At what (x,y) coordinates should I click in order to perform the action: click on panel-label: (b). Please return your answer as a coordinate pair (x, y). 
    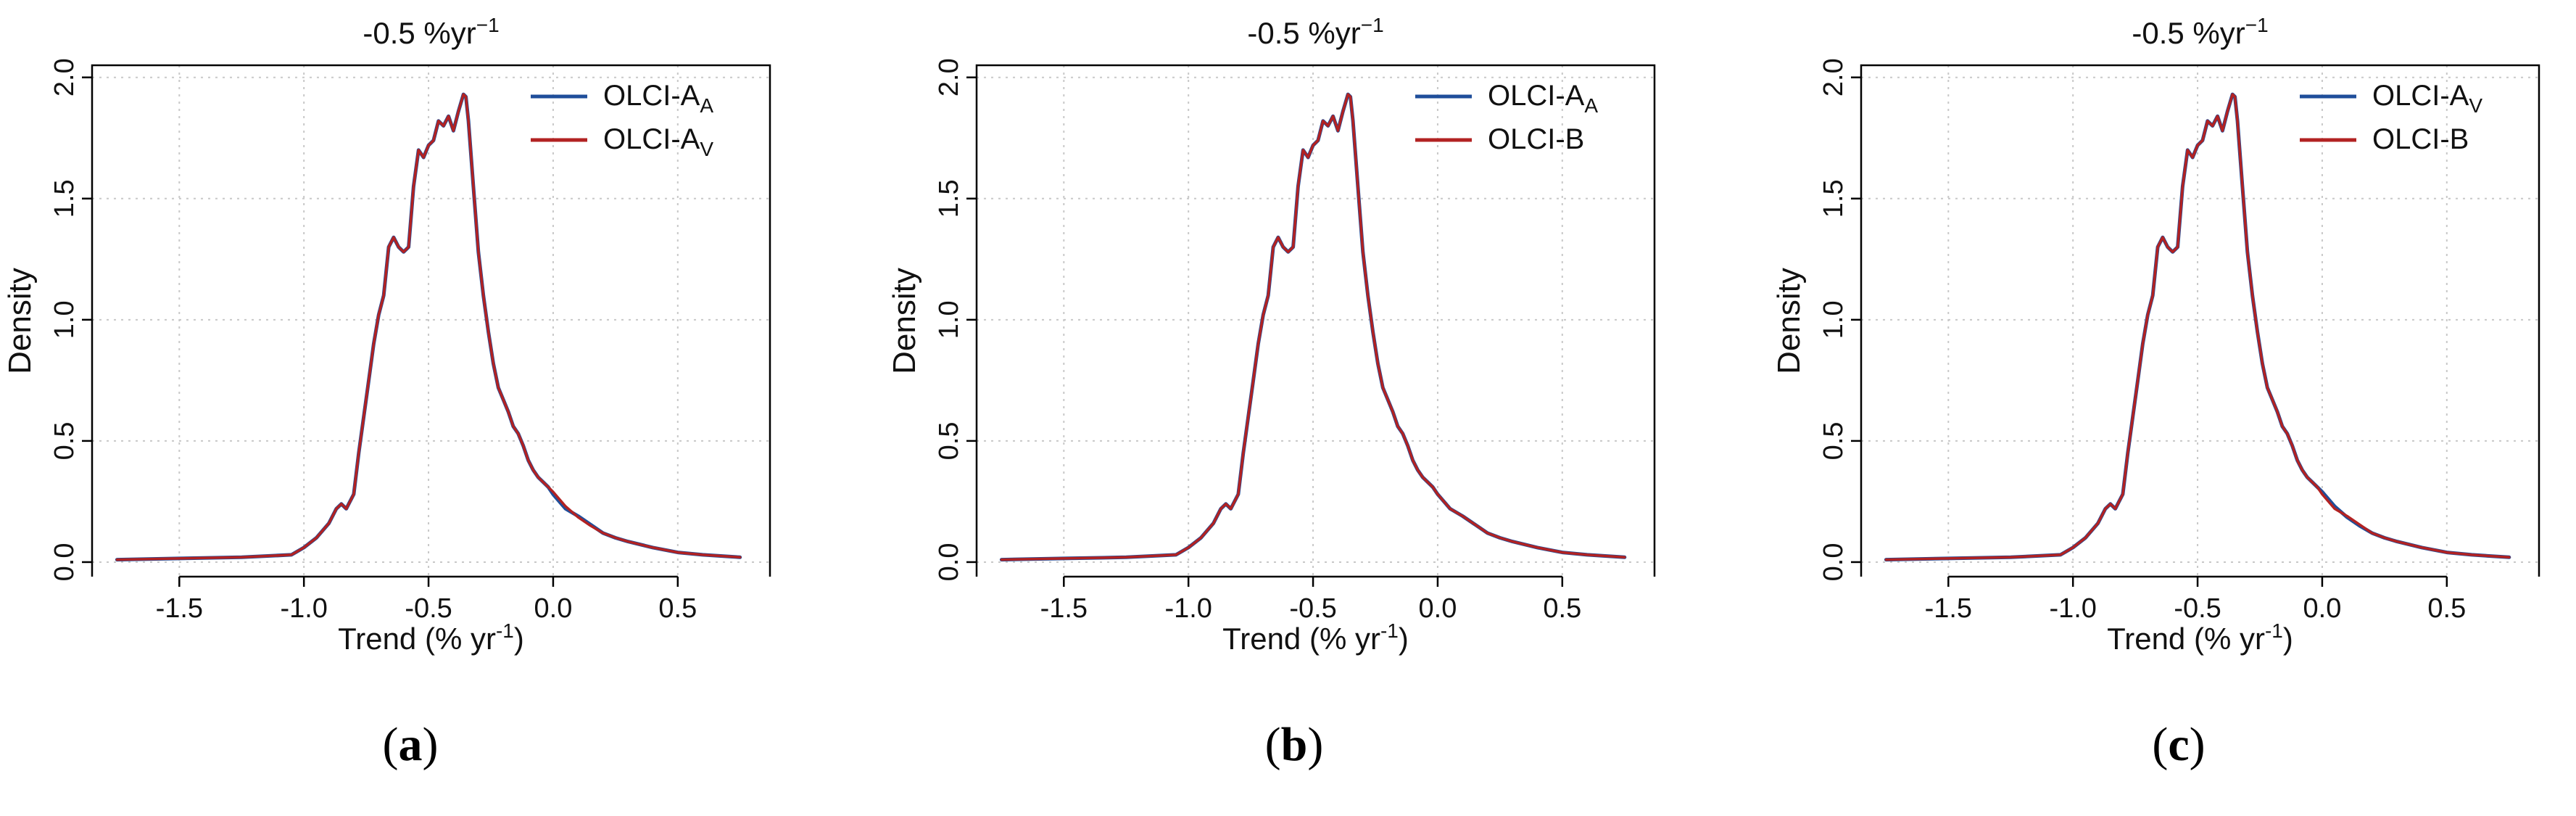
    Looking at the image, I should click on (1294, 745).